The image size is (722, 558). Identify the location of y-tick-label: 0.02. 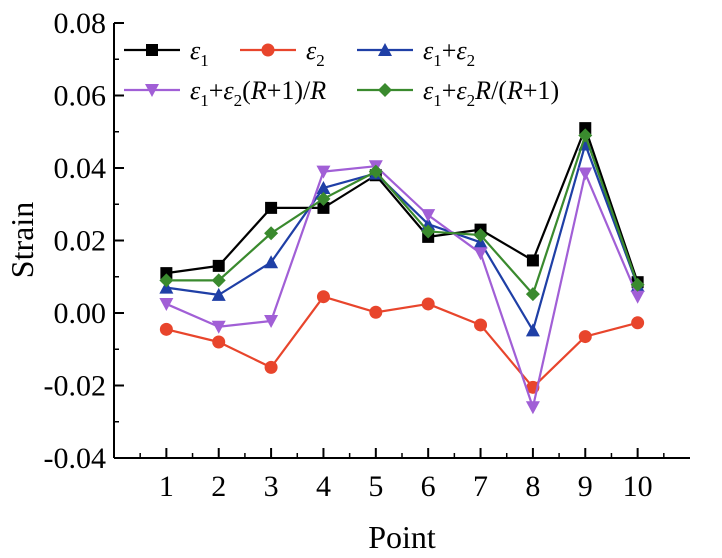
(80, 241).